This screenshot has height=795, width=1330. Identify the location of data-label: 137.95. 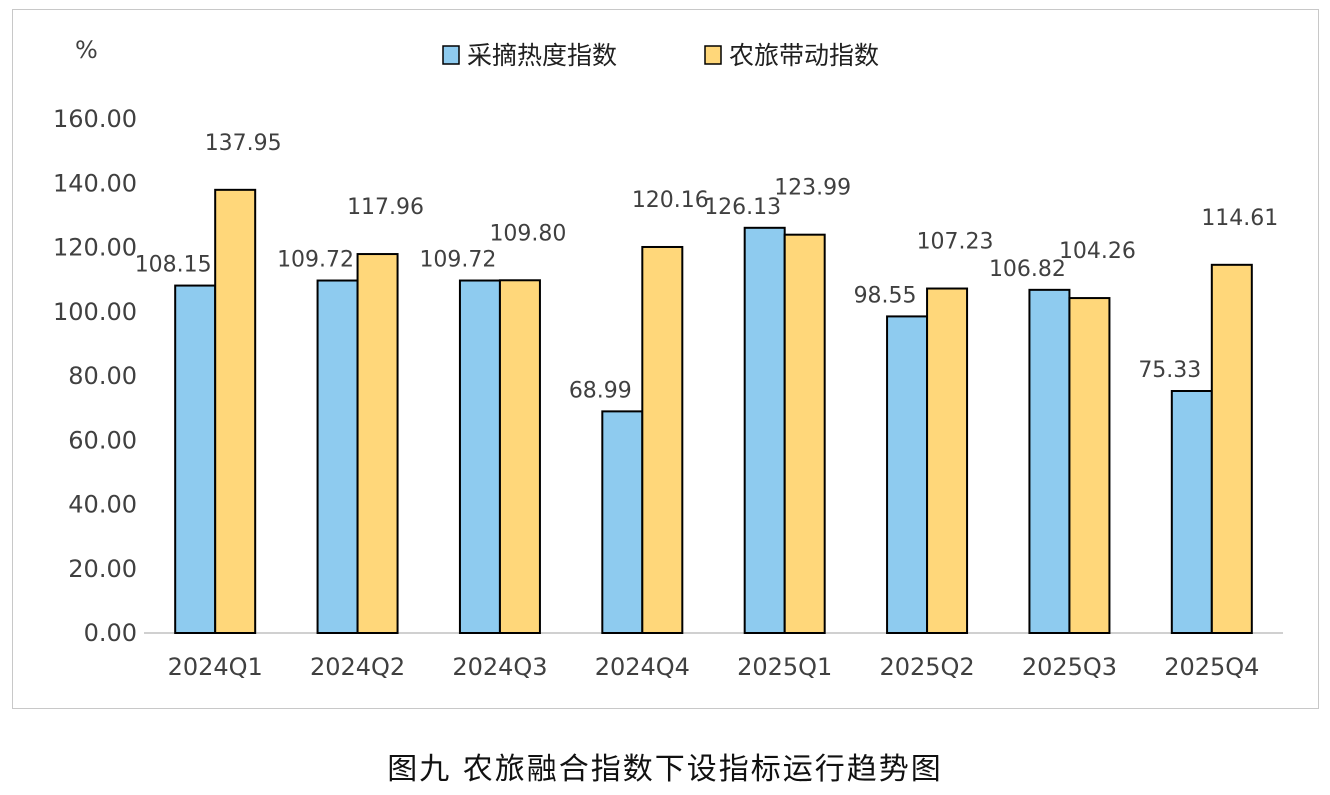
(243, 143).